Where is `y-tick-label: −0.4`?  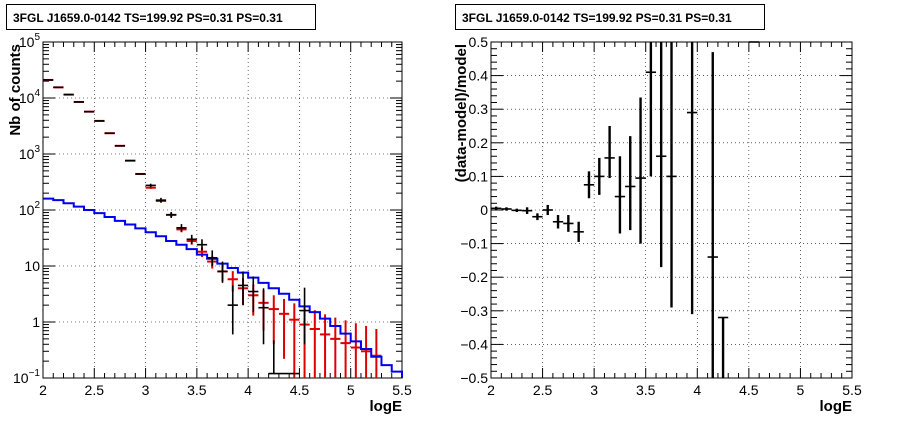
y-tick-label: −0.4 is located at coordinates (474, 344).